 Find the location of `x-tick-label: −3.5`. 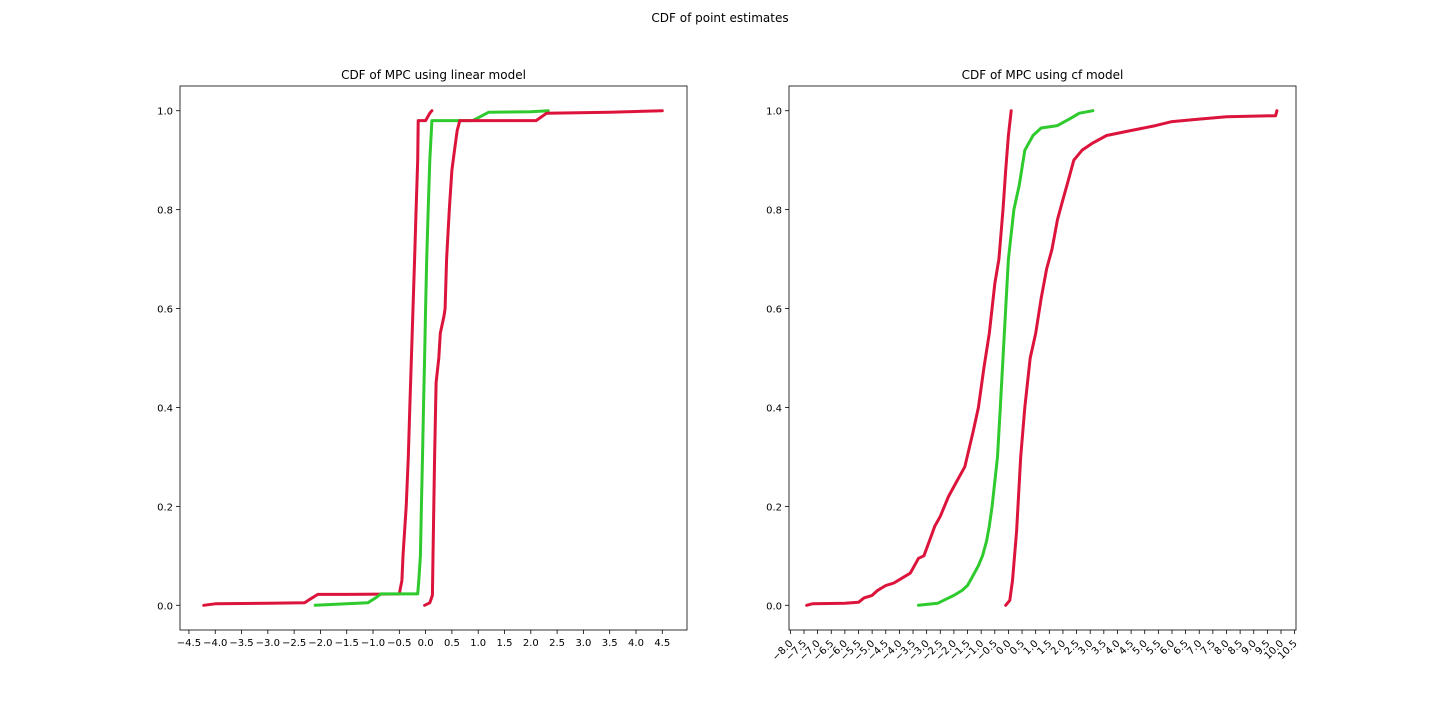

x-tick-label: −3.5 is located at coordinates (241, 643).